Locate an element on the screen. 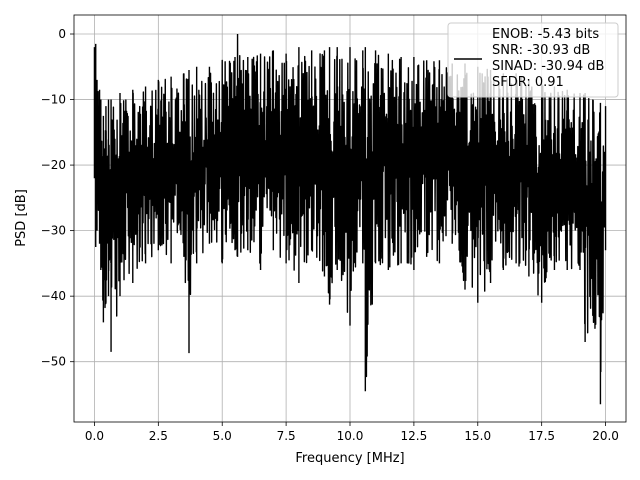  y-axis-label: PSD [dB] is located at coordinates (21, 218).